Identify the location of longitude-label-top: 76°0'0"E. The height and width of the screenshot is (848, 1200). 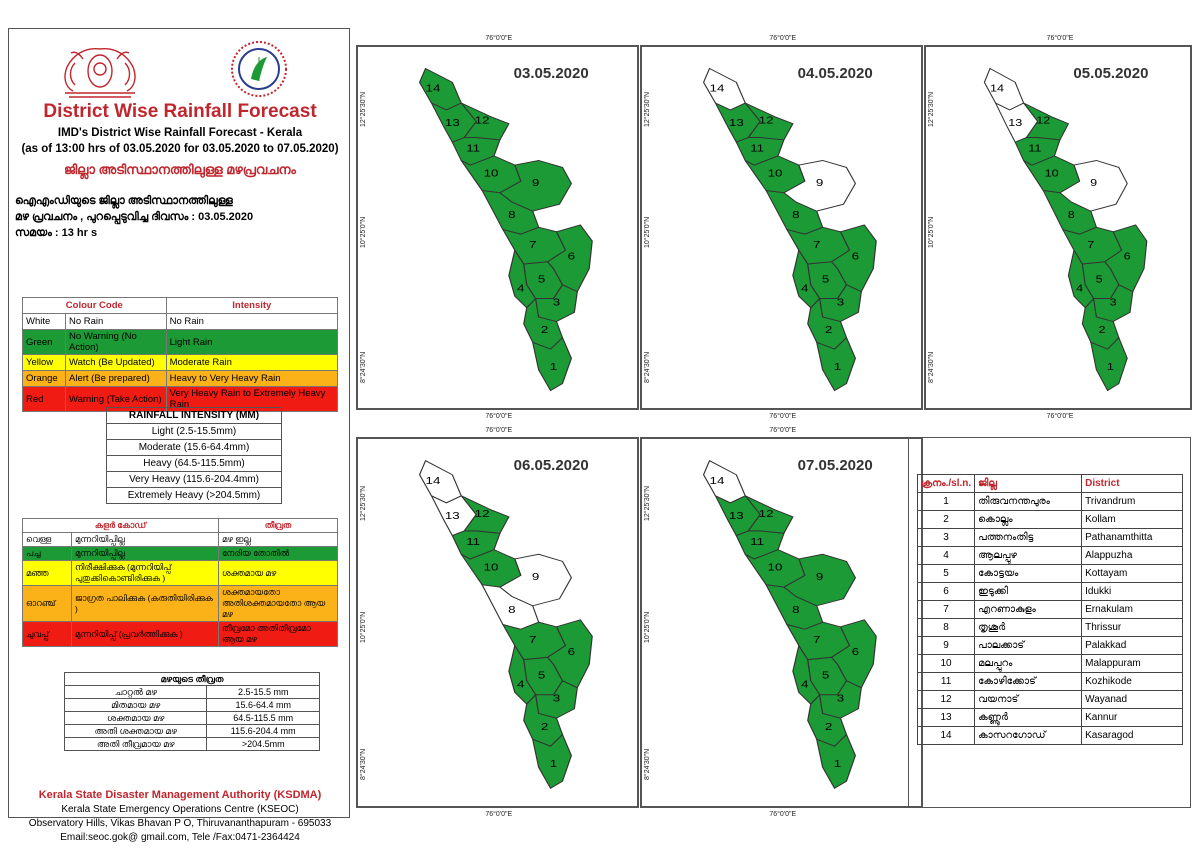
(499, 430).